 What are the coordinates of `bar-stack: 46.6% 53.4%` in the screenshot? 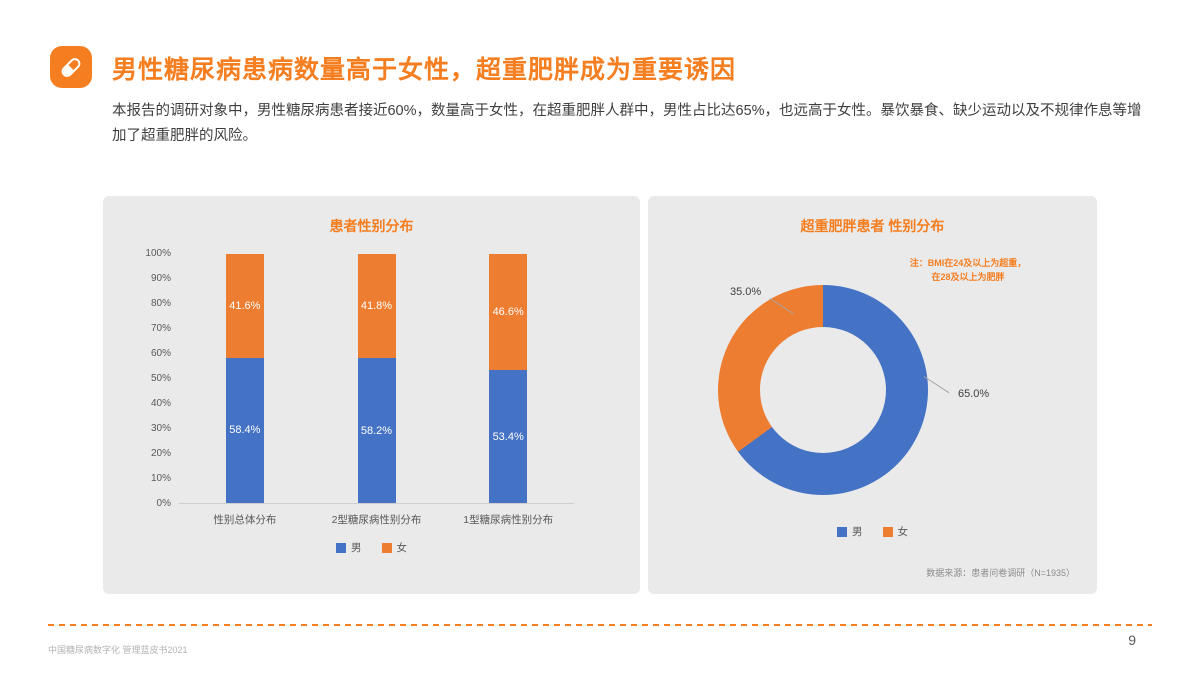 It's located at (508, 378).